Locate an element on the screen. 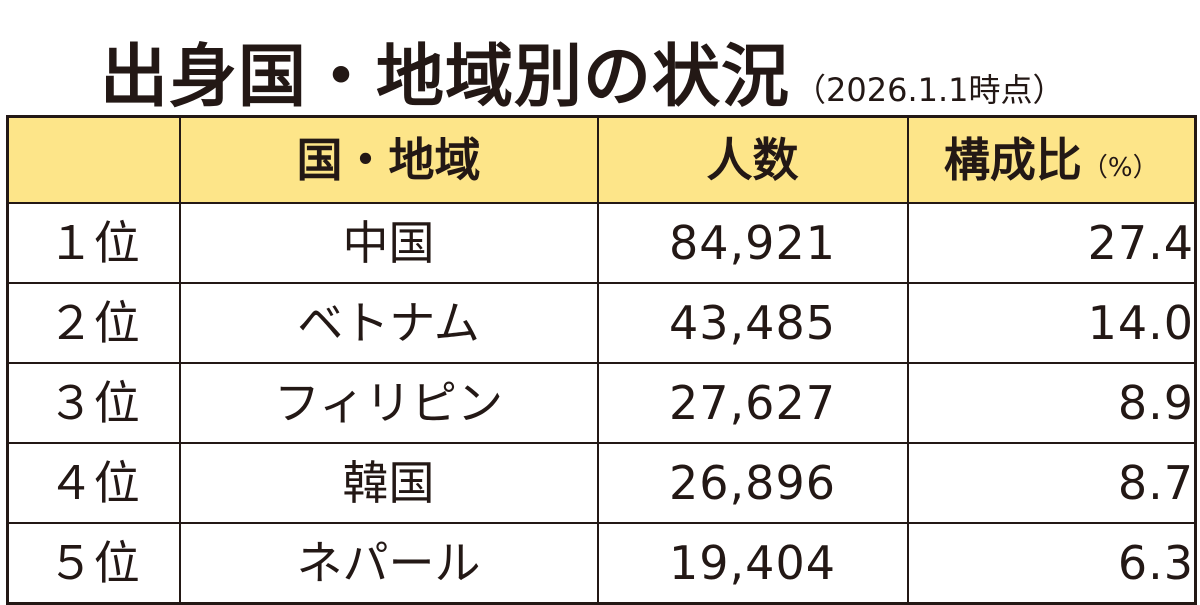 The width and height of the screenshot is (1200, 605). people-cell: 84,921 is located at coordinates (752, 243).